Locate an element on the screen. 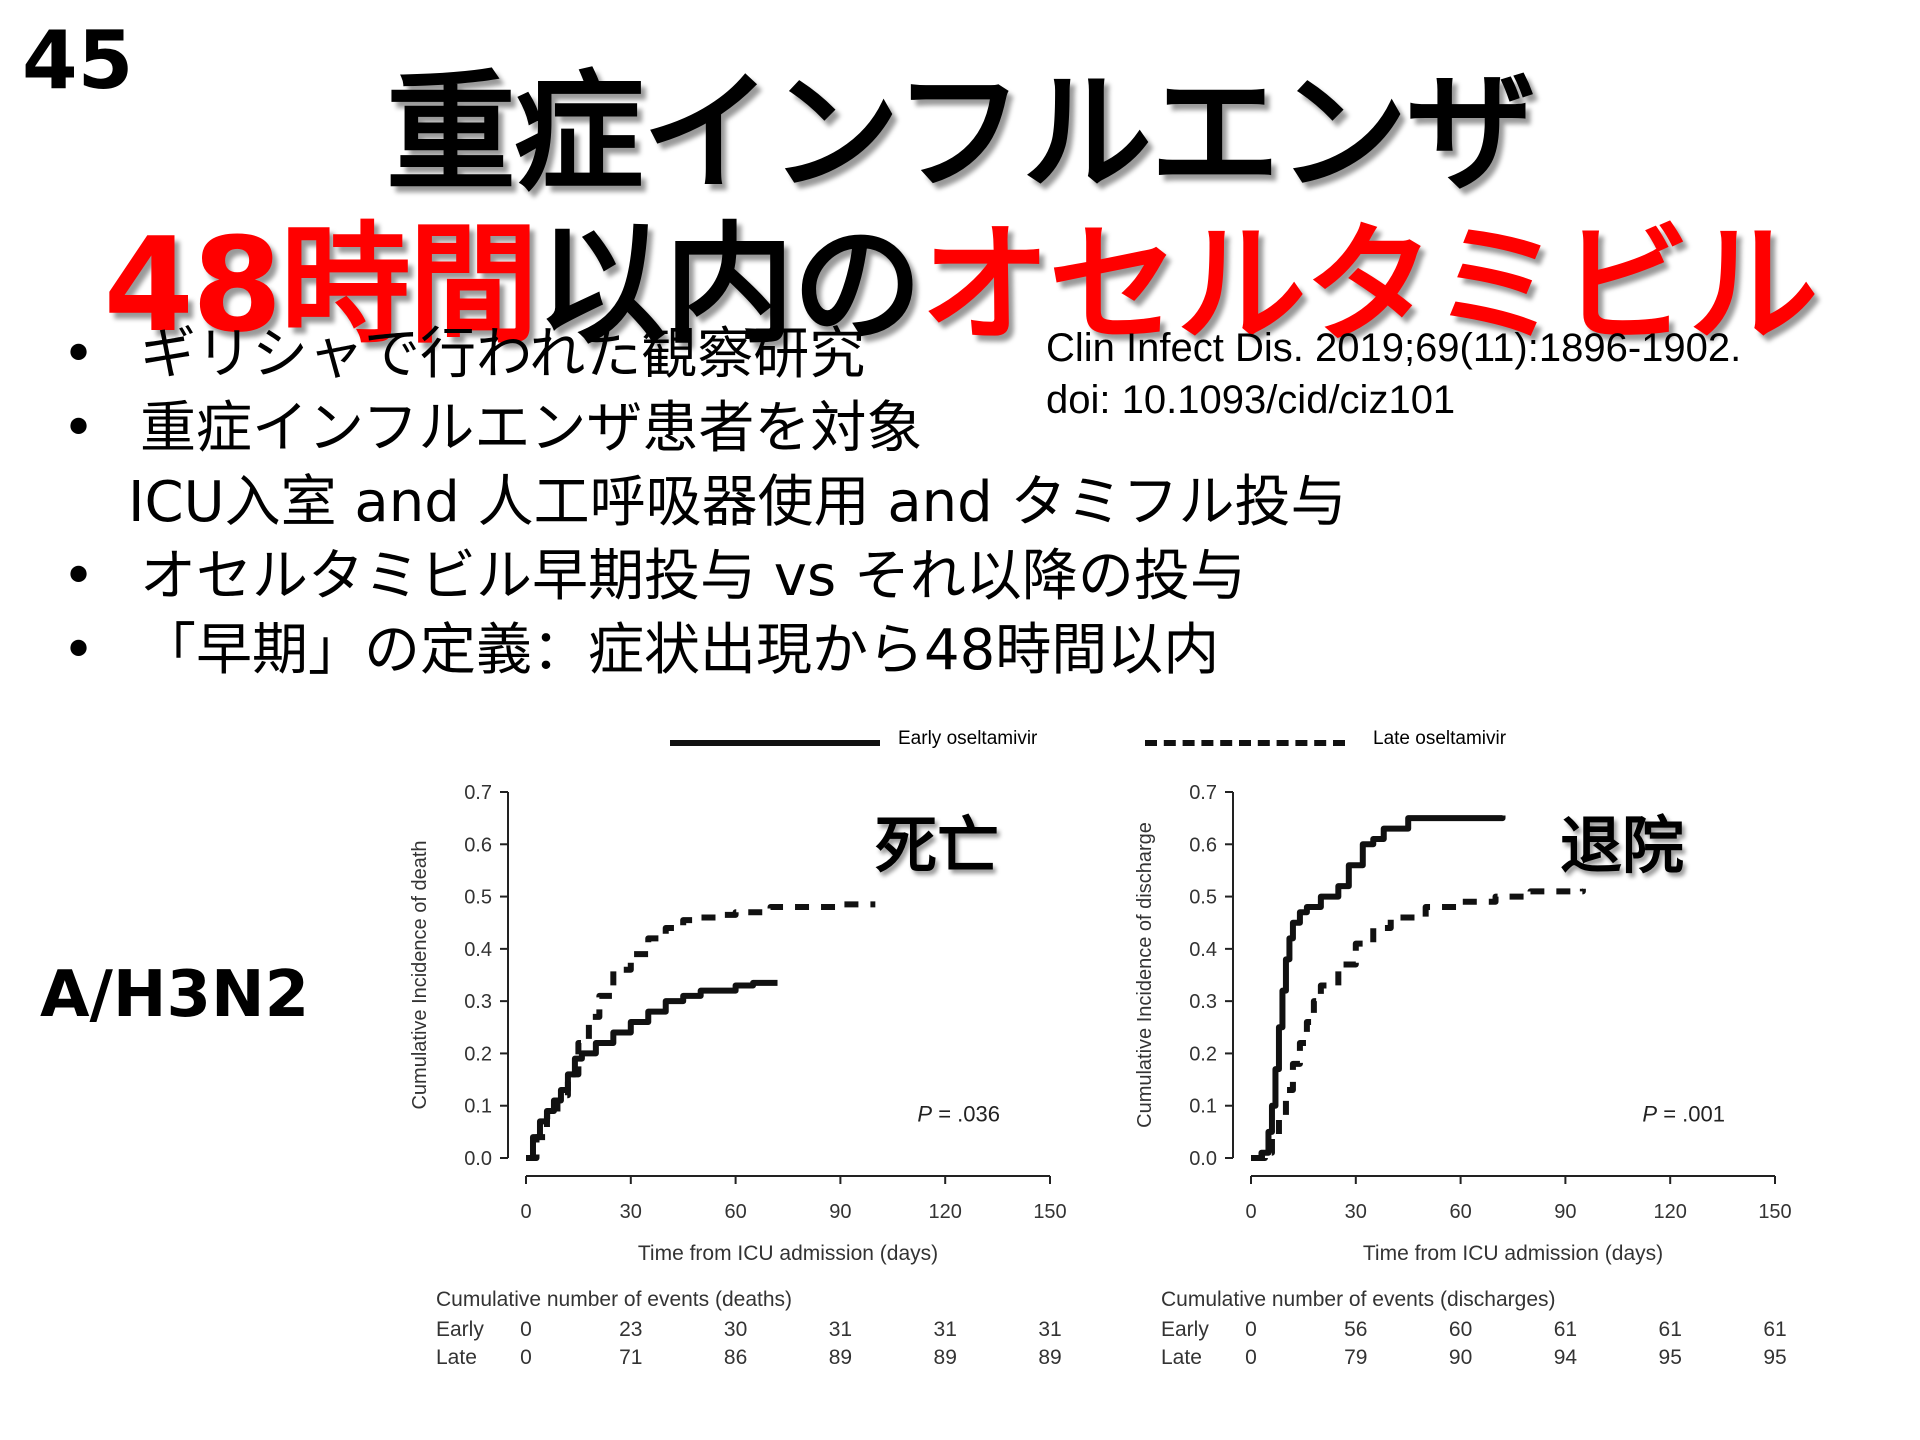 The height and width of the screenshot is (1440, 1920). p-value-text: P = .036 is located at coordinates (958, 1113).